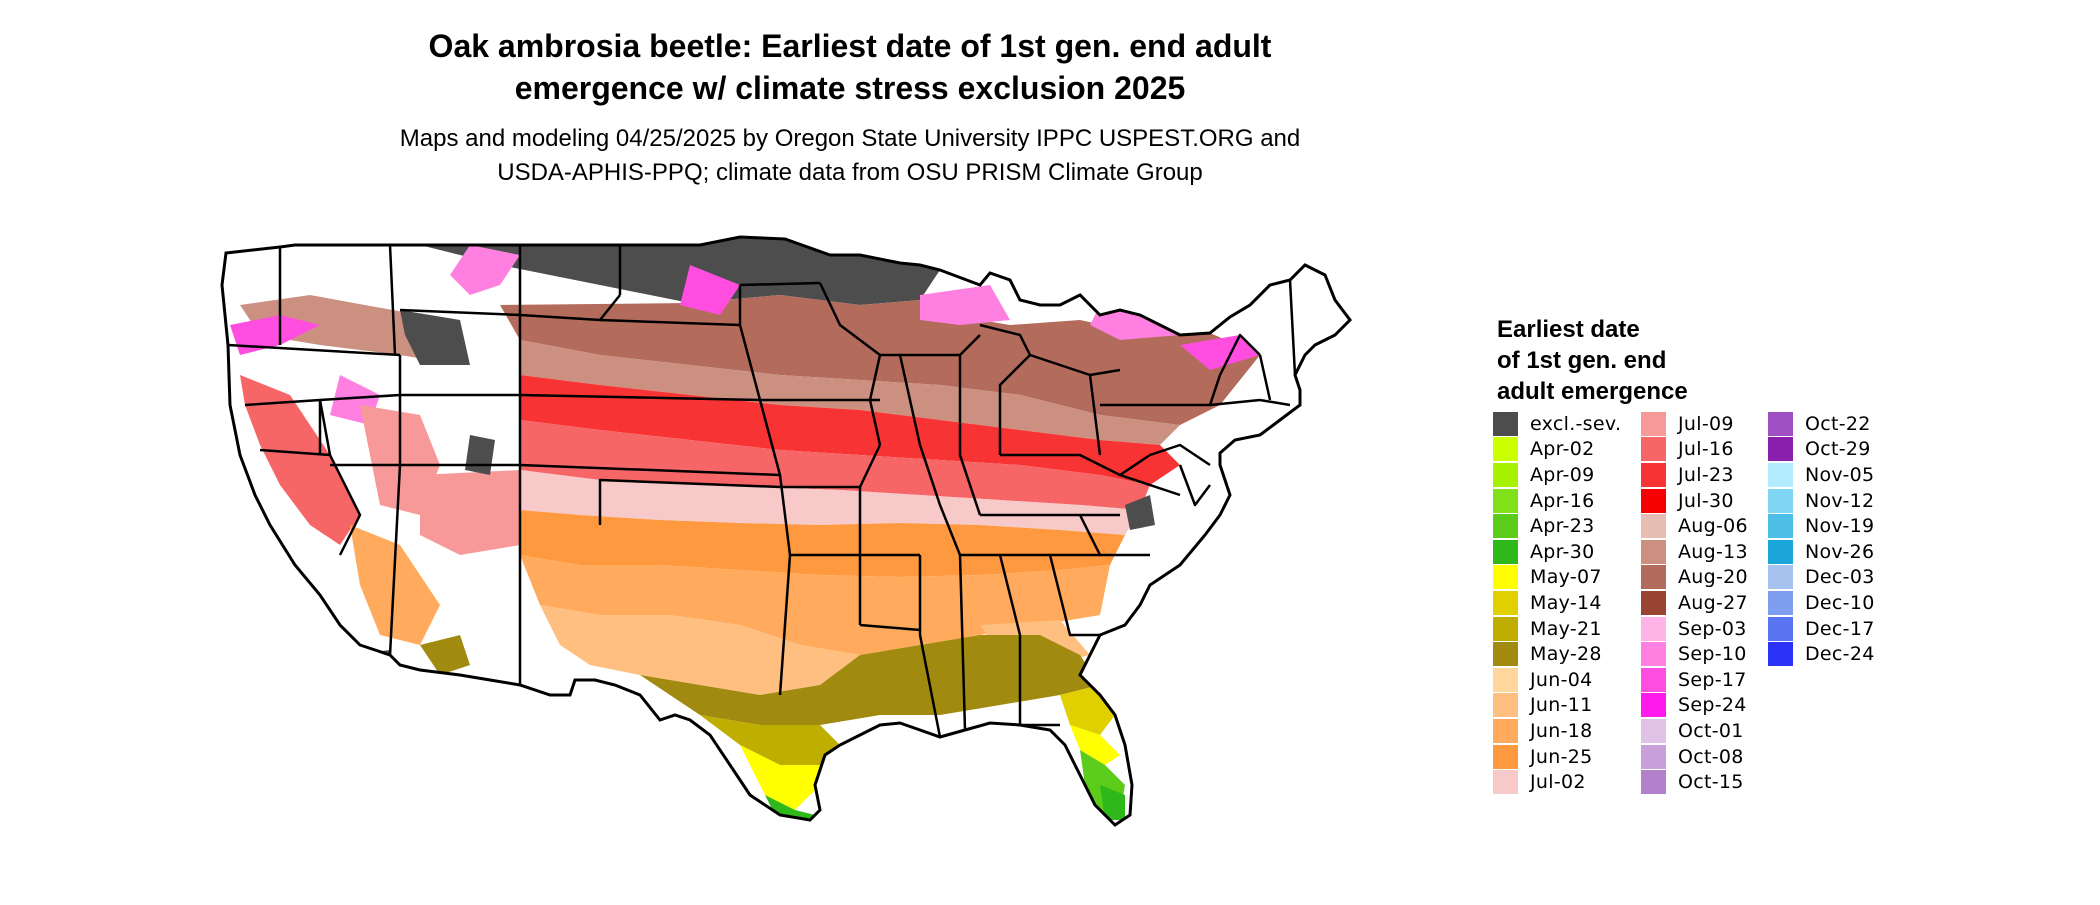 This screenshot has width=2100, height=905. Describe the element at coordinates (1713, 551) in the screenshot. I see `legend-label: Aug-13` at that location.